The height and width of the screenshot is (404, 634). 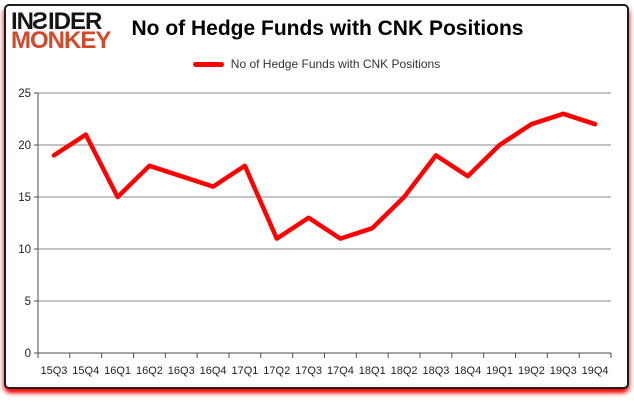 What do you see at coordinates (56, 21) in the screenshot?
I see `logo-insider-text: INSIDER` at bounding box center [56, 21].